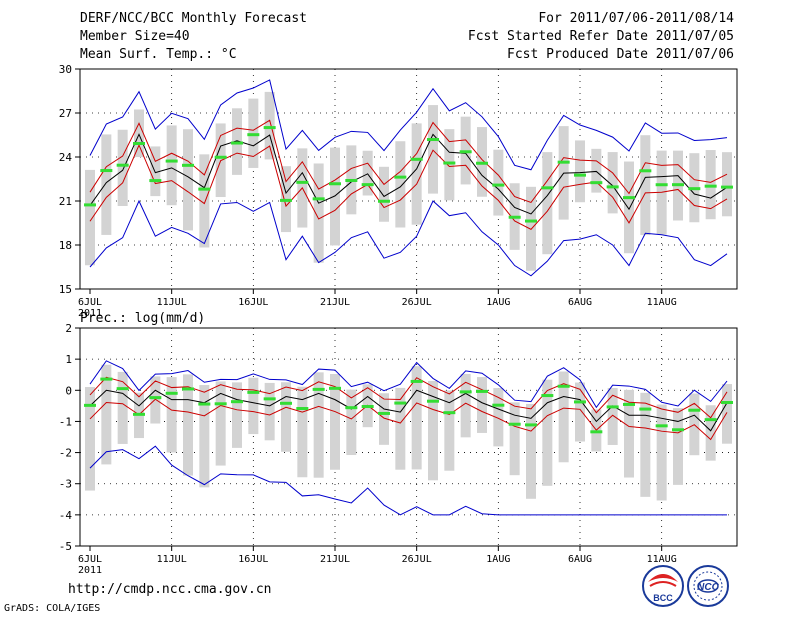  What do you see at coordinates (65, 421) in the screenshot?
I see `y-tick-label: -1` at bounding box center [65, 421].